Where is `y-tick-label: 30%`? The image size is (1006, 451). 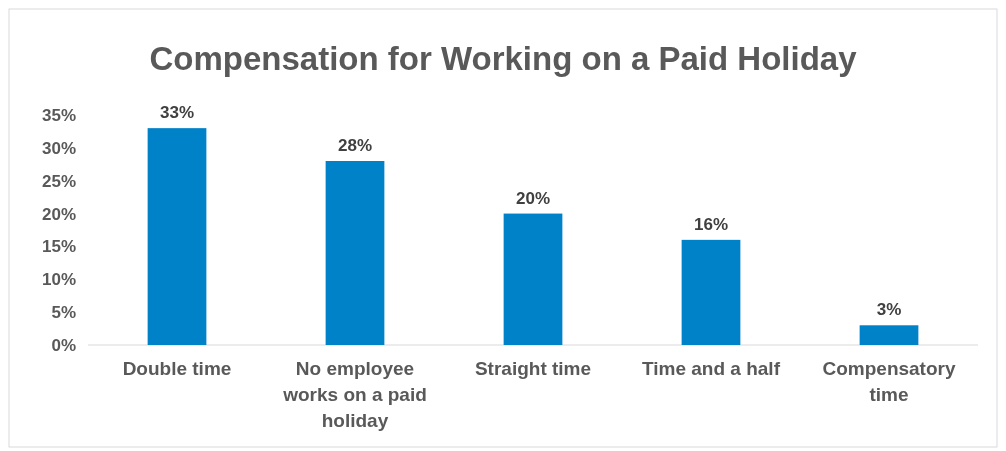
y-tick-label: 30% is located at coordinates (58, 148).